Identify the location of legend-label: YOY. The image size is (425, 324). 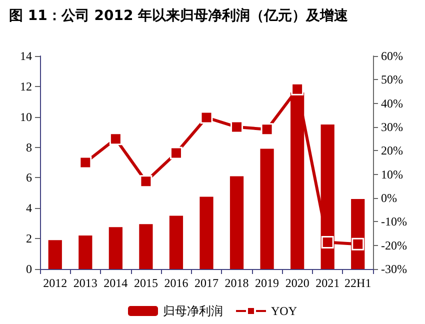
(284, 311).